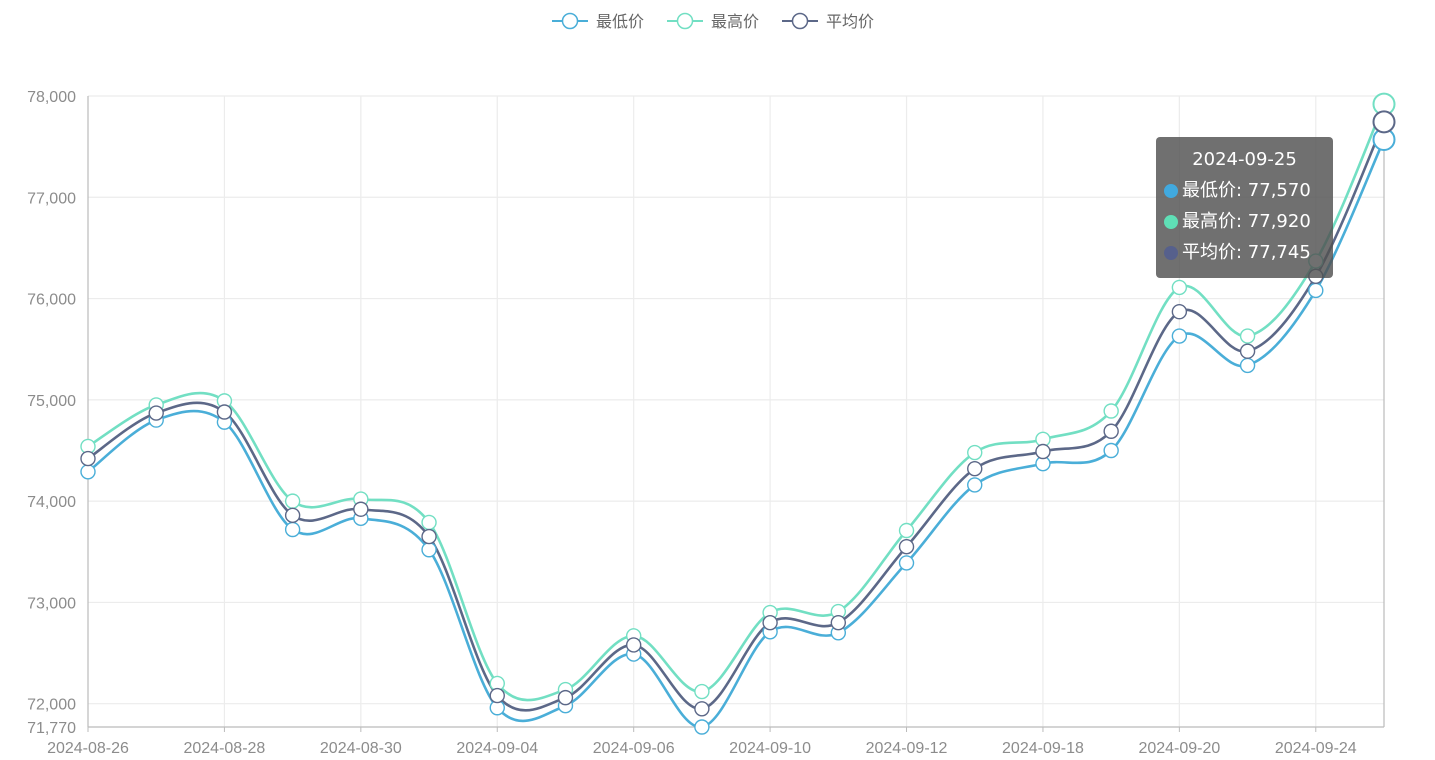  What do you see at coordinates (620, 21) in the screenshot?
I see `legend-label-min: 最低价` at bounding box center [620, 21].